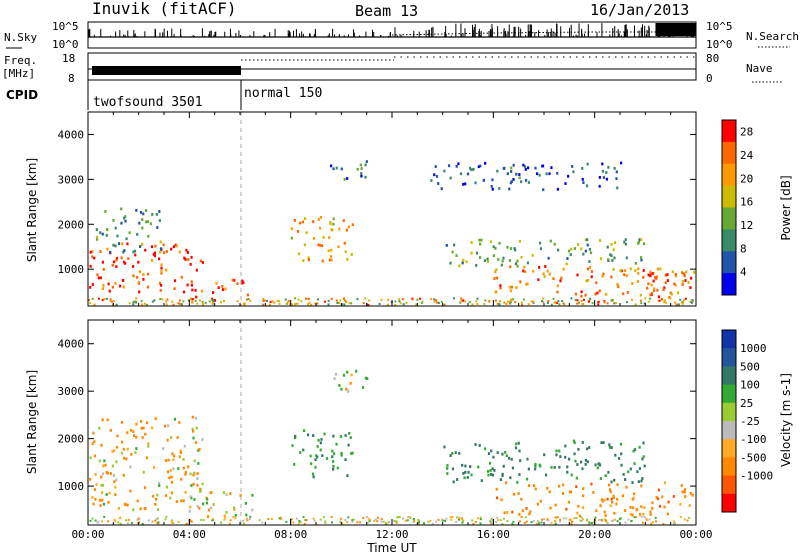  What do you see at coordinates (68, 58) in the screenshot?
I see `freq-tick-top: 18` at bounding box center [68, 58].